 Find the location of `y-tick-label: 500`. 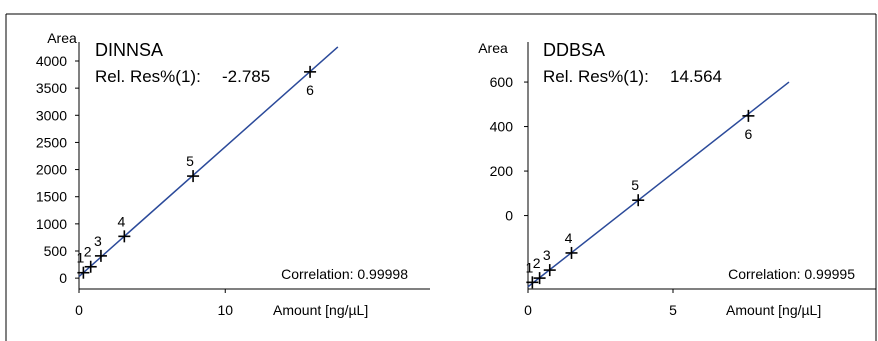

y-tick-label: 500 is located at coordinates (56, 251).